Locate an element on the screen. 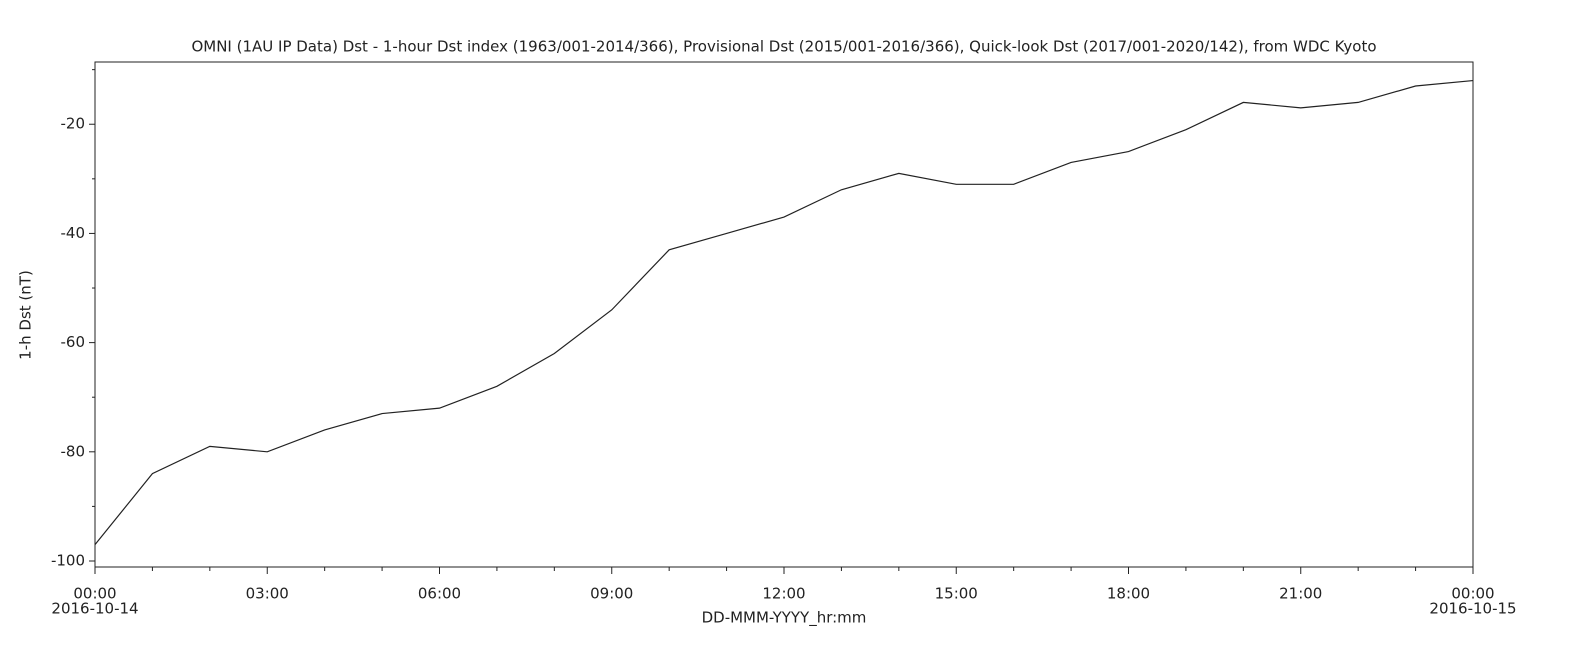 The height and width of the screenshot is (656, 1590). x-tick-label: 21:00 is located at coordinates (1300, 594).